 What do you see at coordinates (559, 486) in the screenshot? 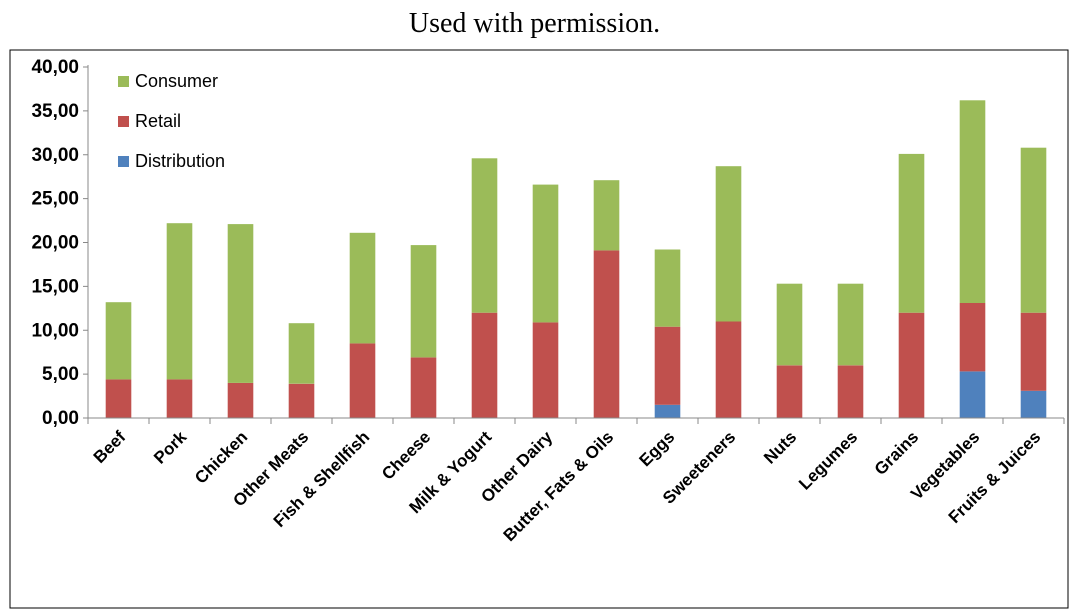
I see `x-tick-label: Butter, Fats & Oils` at bounding box center [559, 486].